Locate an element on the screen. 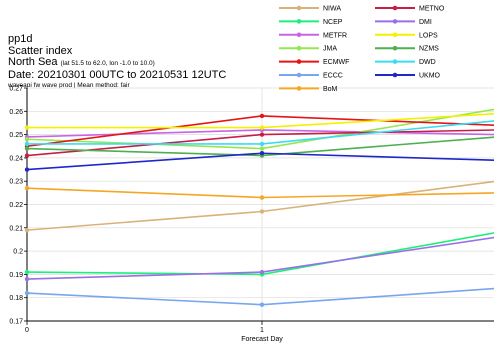 This screenshot has height=347, width=494. y-tick-label: 0.26 is located at coordinates (16, 112).